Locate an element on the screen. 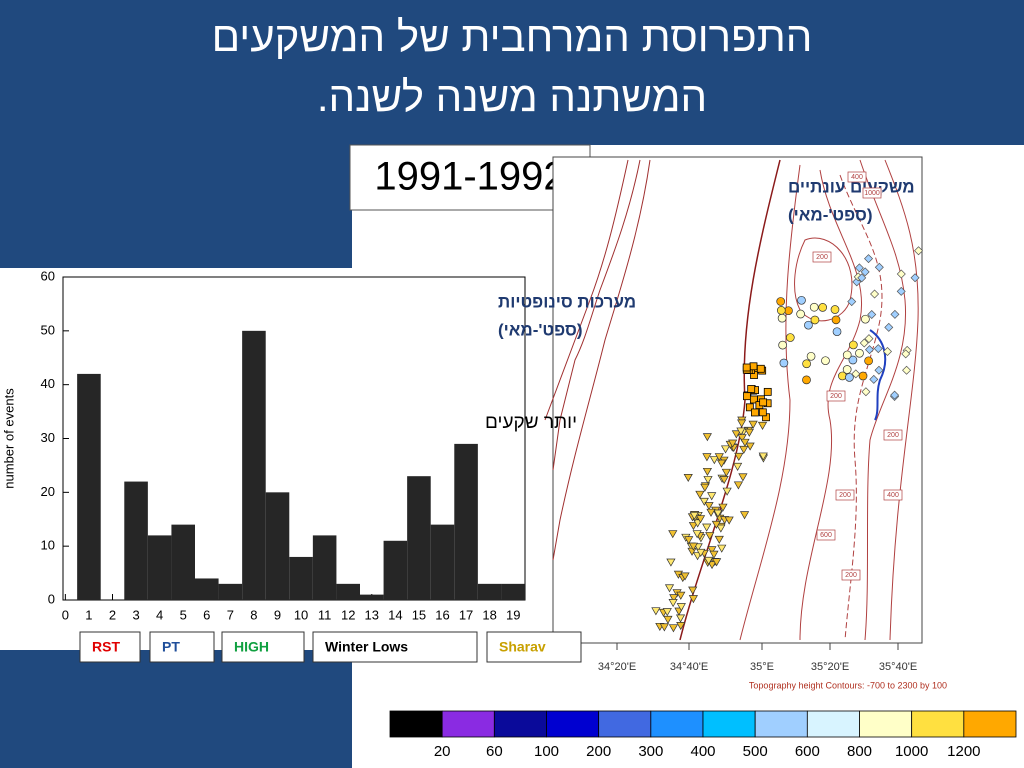 This screenshot has width=1024, height=768. x-tick-label: 9 is located at coordinates (277, 614).